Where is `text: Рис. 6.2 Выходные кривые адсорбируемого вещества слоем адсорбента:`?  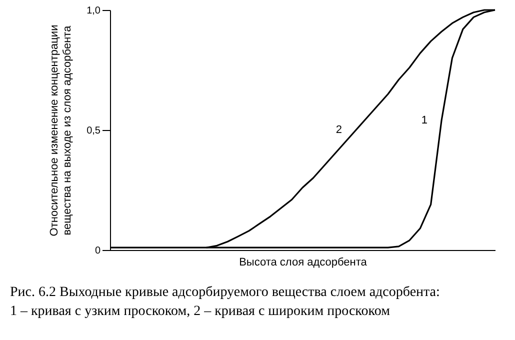
text: Рис. 6.2 Выходные кривые адсорбируемого вещества слоем адсорбента: is located at coordinates (225, 292).